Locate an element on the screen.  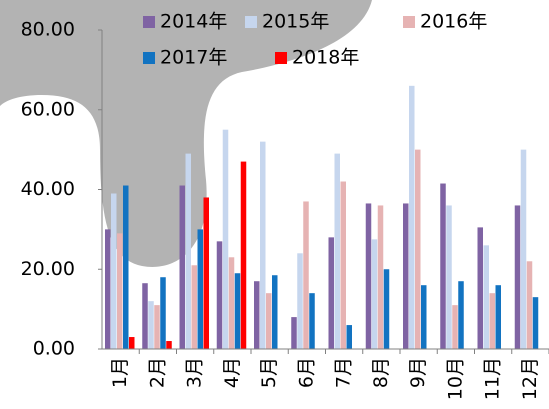
x-tick-label: 11月 is located at coordinates (493, 378).